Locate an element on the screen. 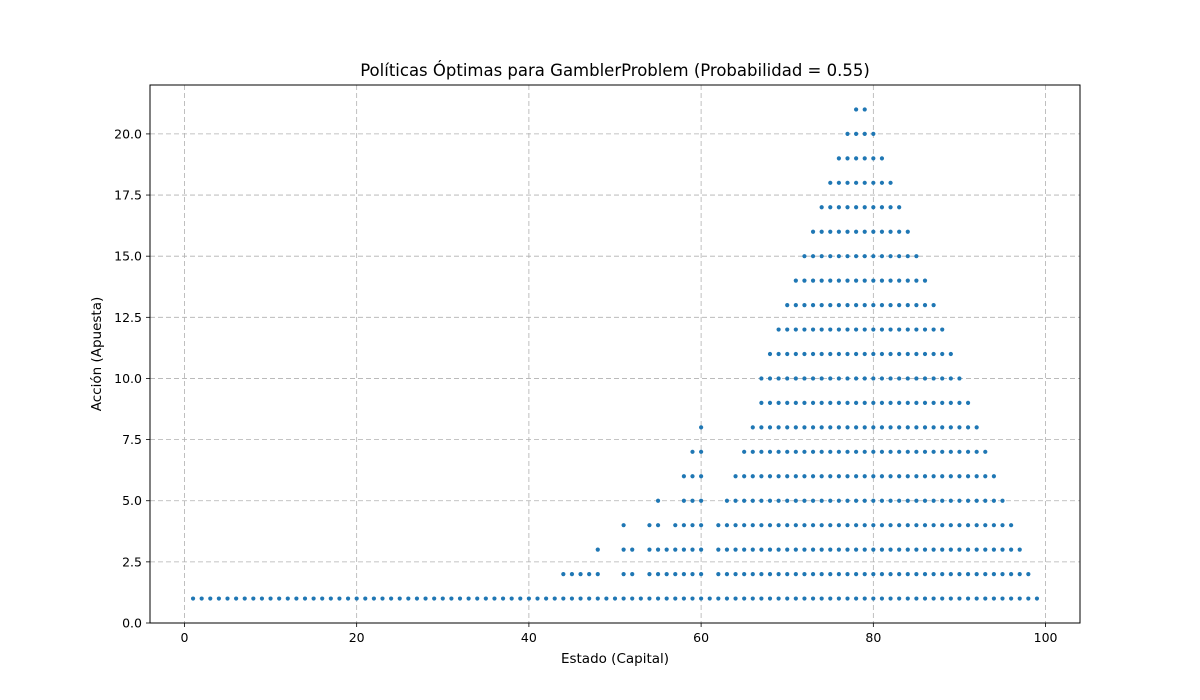 Image resolution: width=1200 pixels, height=700 pixels. y-tick-label: 17.5 is located at coordinates (128, 195).